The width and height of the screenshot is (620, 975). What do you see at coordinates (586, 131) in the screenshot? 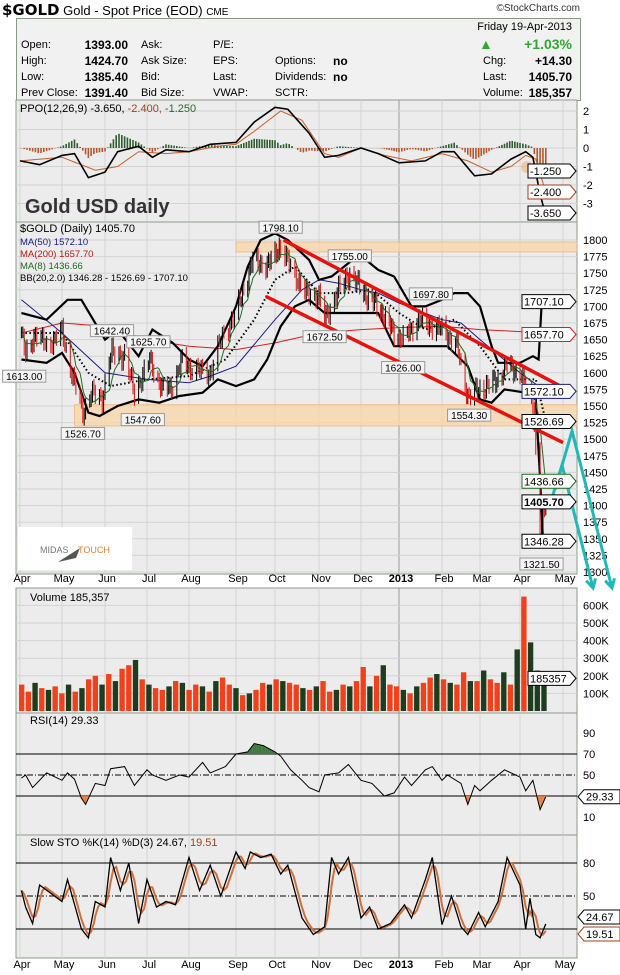
I see `ppo-tick: 1` at bounding box center [586, 131].